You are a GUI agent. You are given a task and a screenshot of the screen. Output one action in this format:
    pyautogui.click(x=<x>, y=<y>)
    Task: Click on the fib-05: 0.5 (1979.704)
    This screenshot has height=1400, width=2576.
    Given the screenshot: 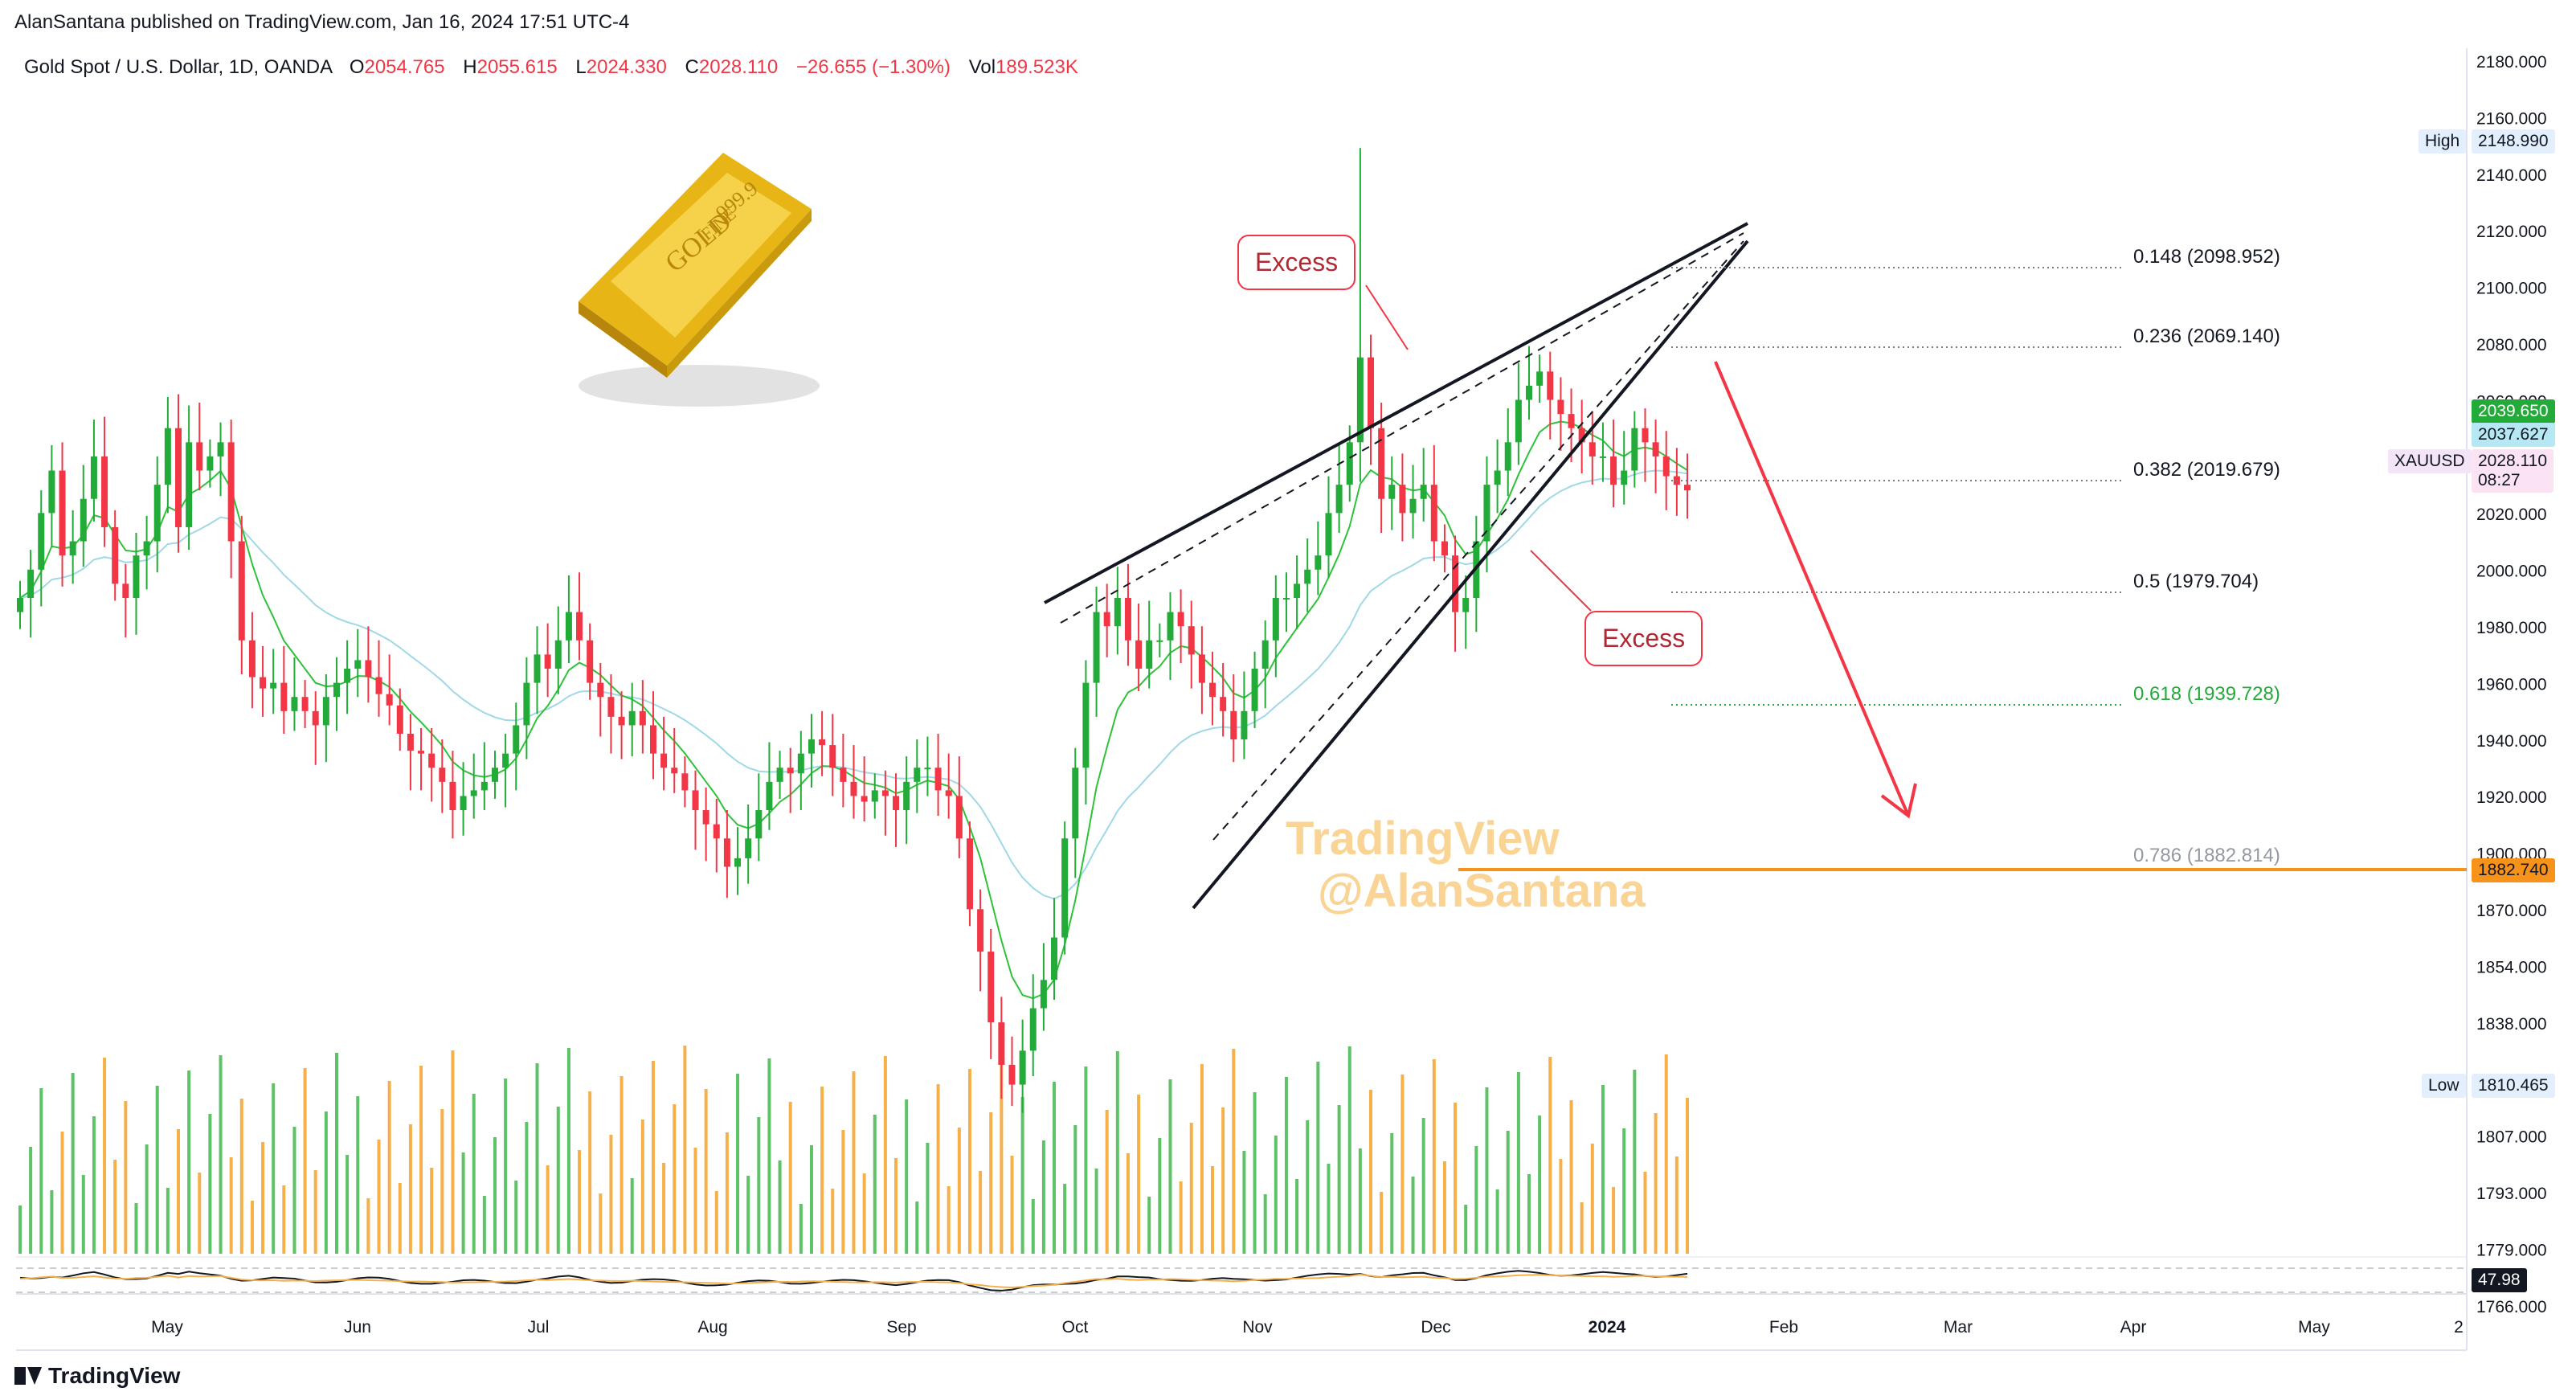 What is the action you would take?
    pyautogui.click(x=2196, y=581)
    